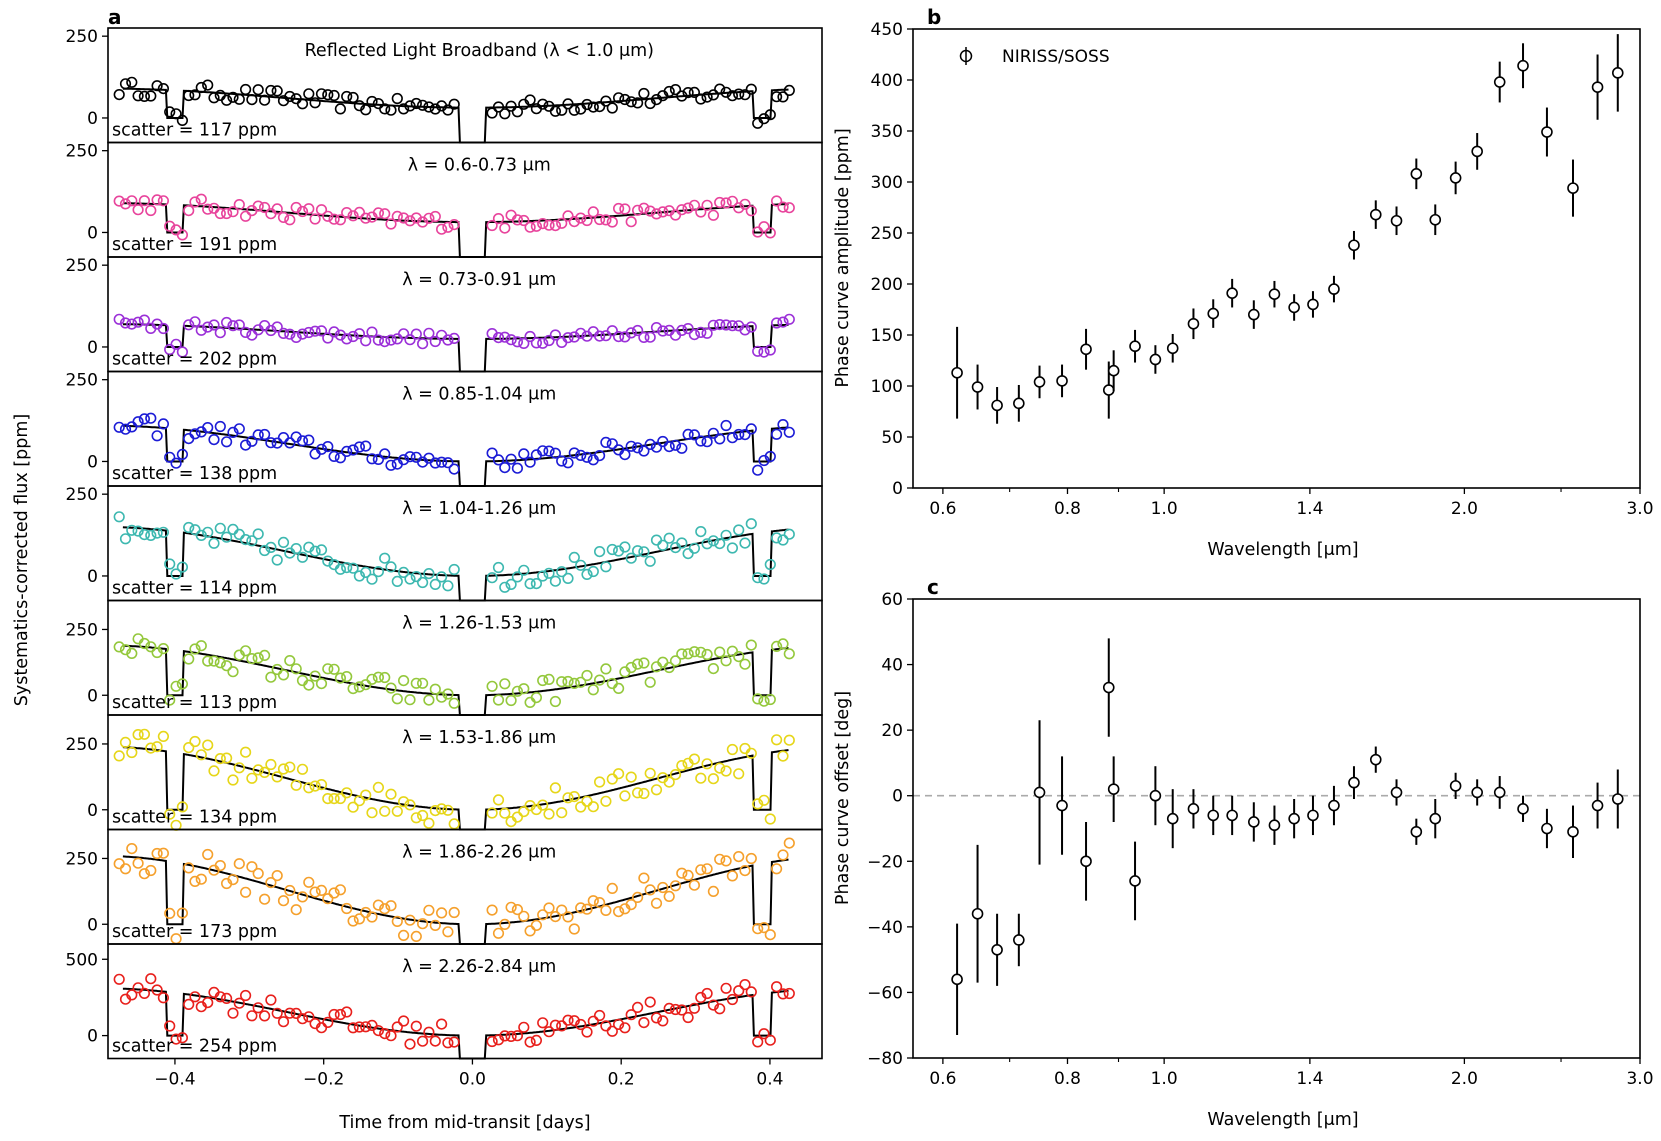  Describe the element at coordinates (444, 429) in the screenshot. I see `light-curve-subpanel: 0 250 λ = 0.85-1.04 μm scatter = 138 ppm` at that location.